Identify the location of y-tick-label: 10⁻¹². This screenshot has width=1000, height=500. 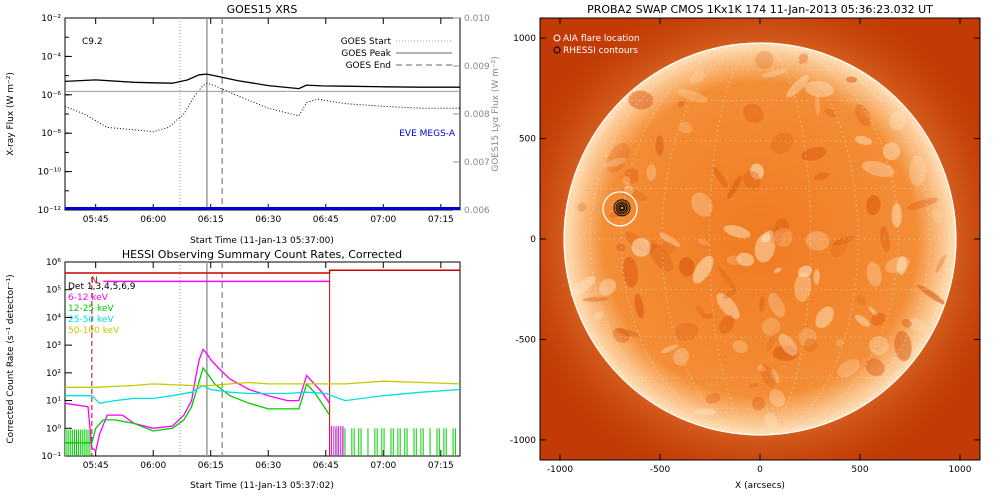
(50, 211).